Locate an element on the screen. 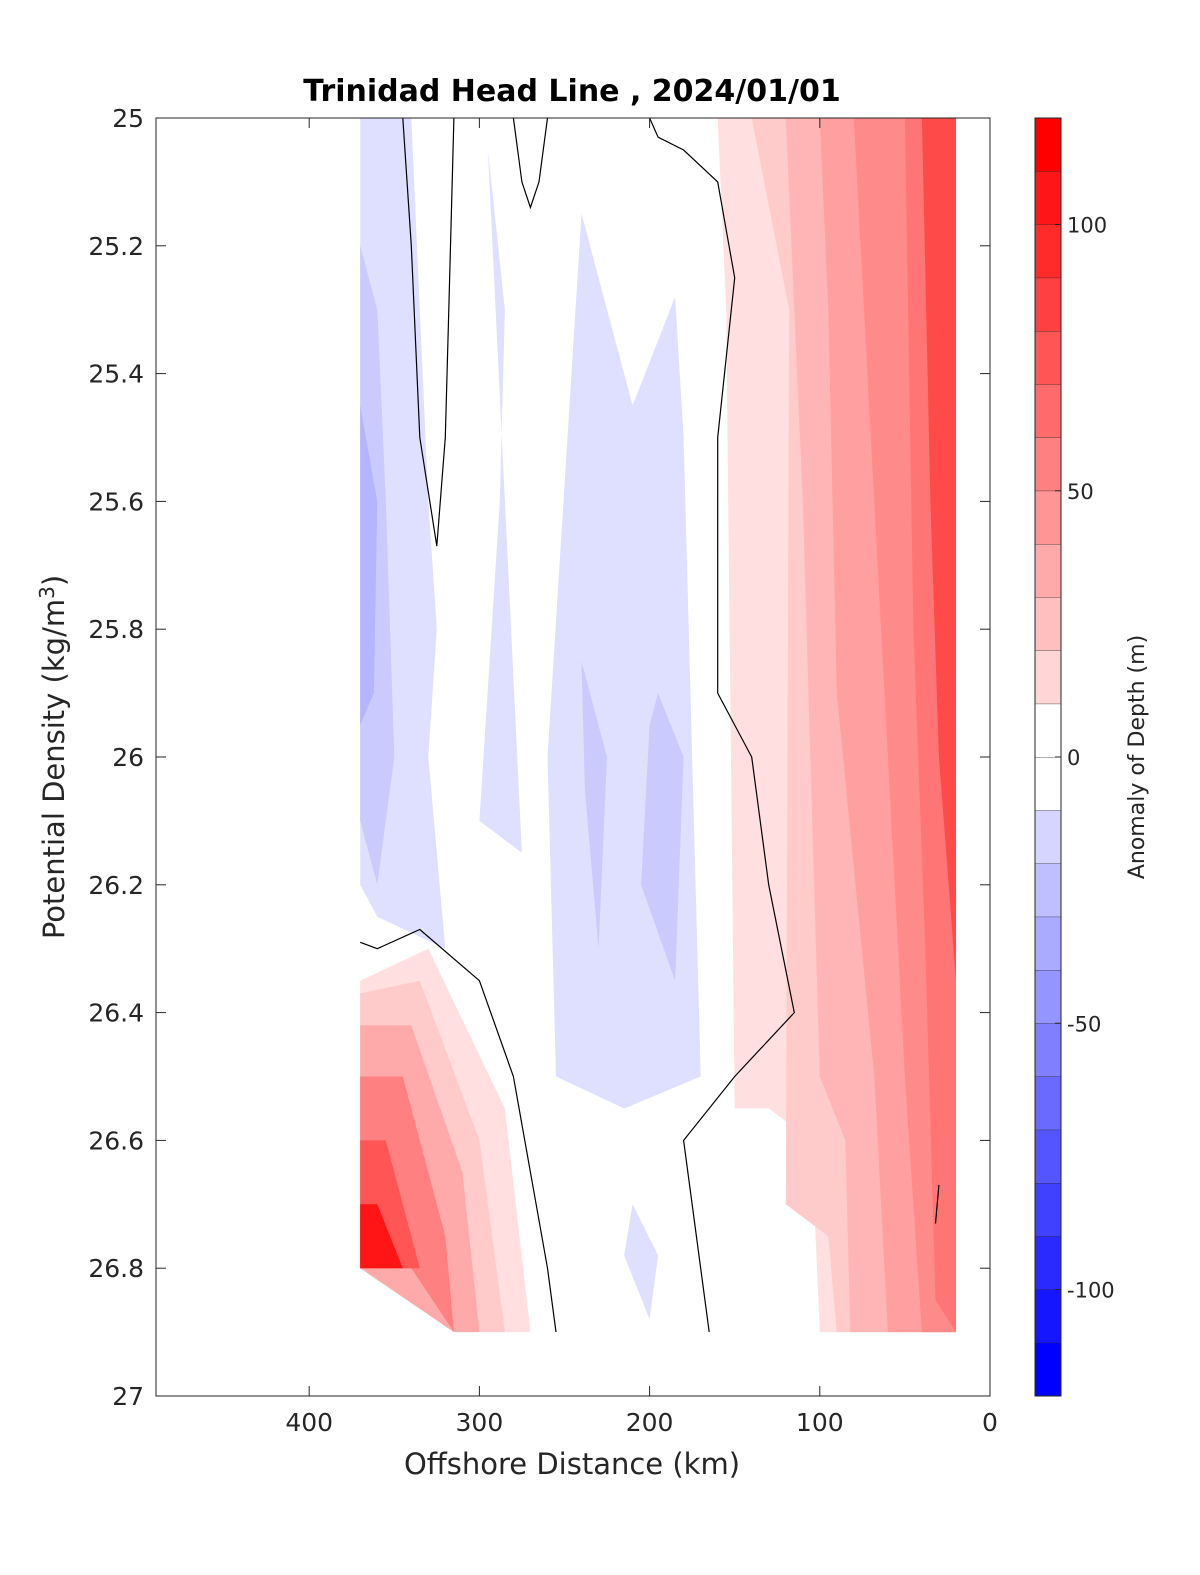  y-tick-label: 27 is located at coordinates (128, 1396).